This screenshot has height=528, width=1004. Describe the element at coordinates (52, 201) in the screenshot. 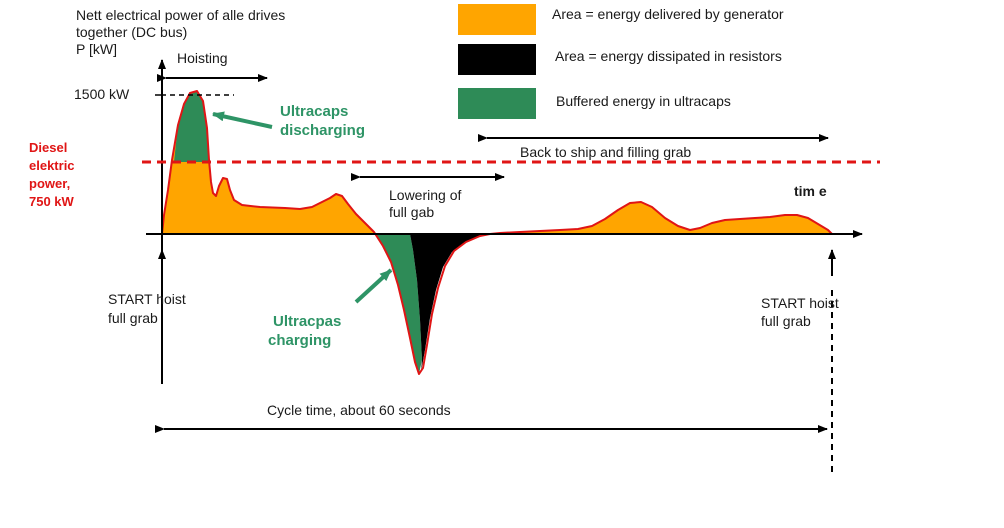

I see `diesel-label-line4: 750 kW` at that location.